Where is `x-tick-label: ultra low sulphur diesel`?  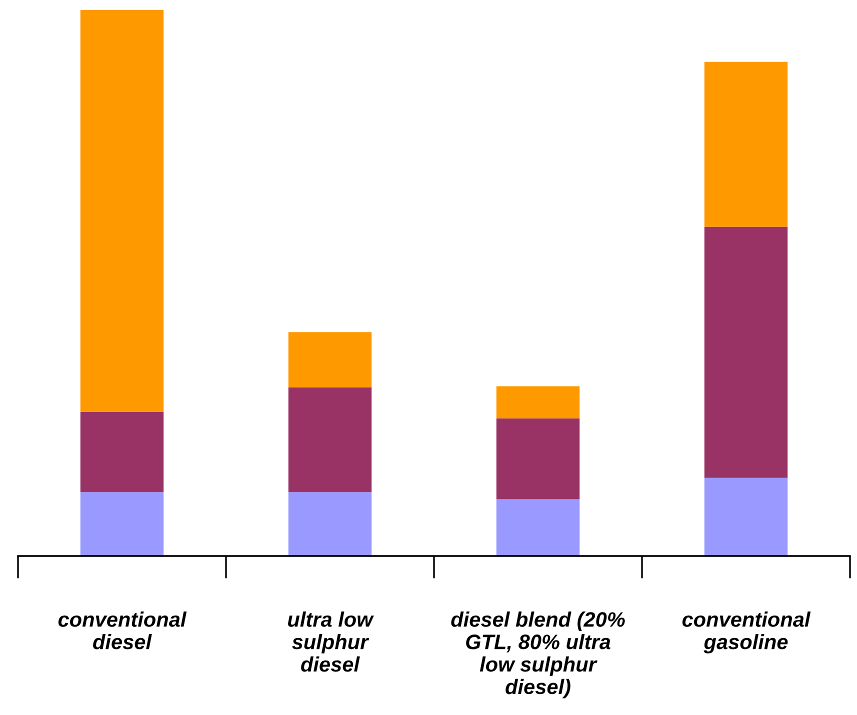 x-tick-label: ultra low sulphur diesel is located at coordinates (331, 642).